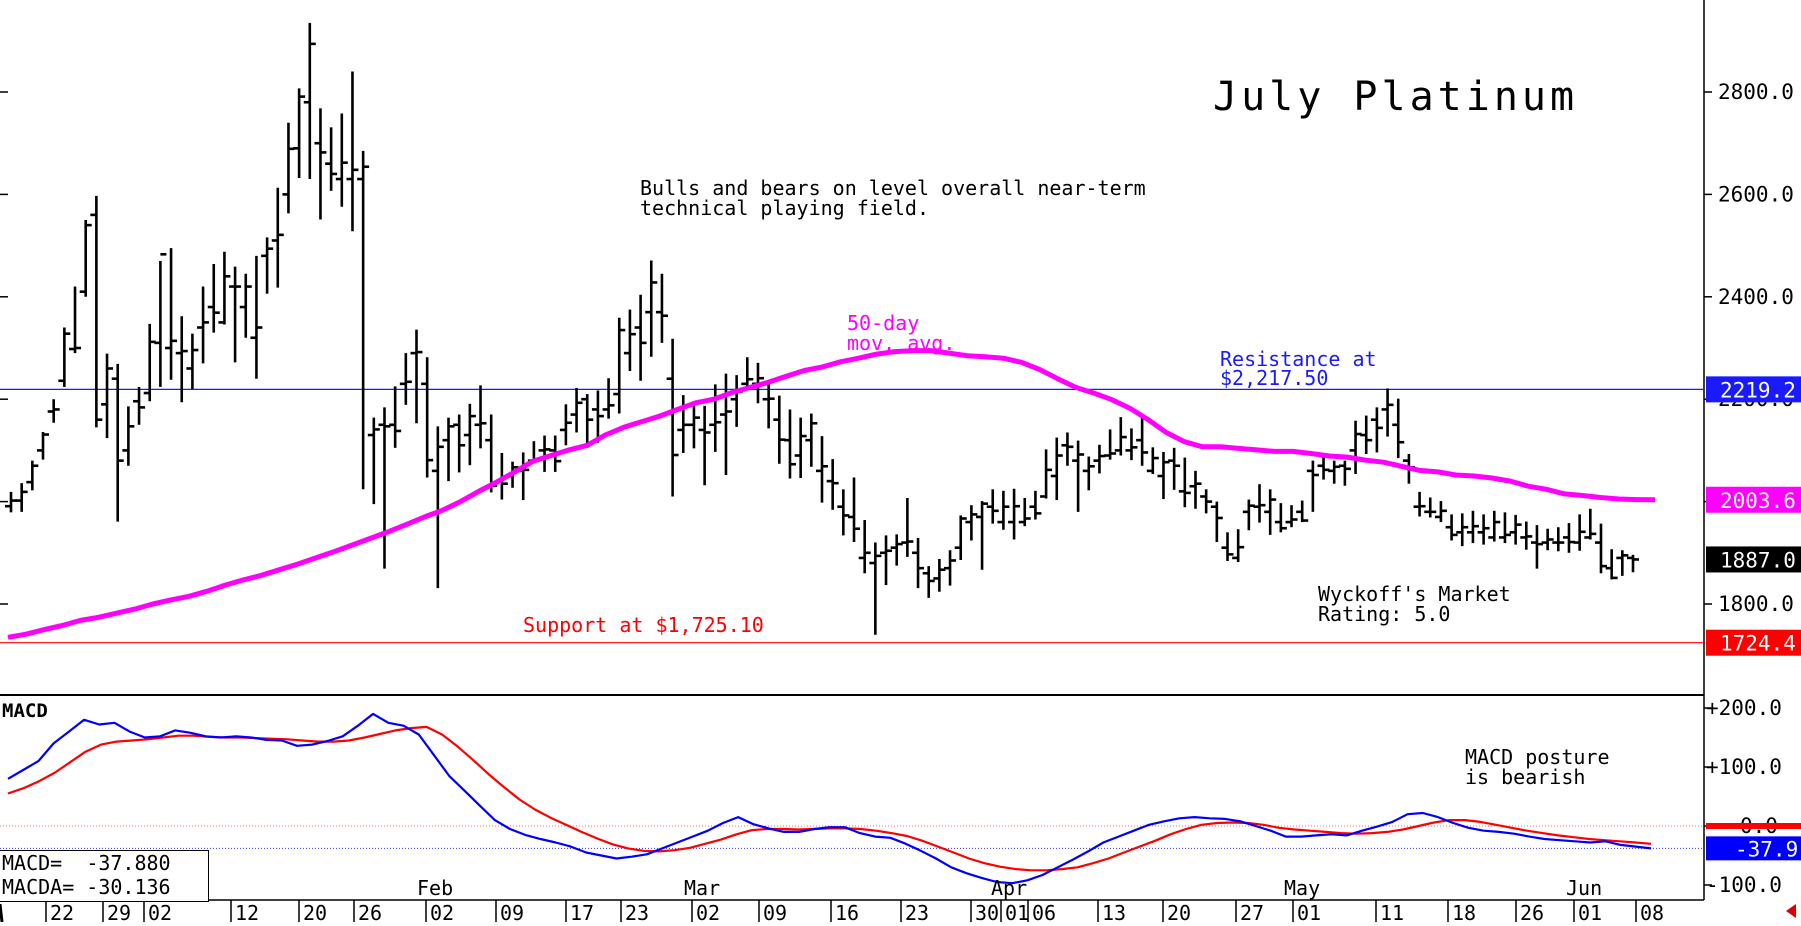  Describe the element at coordinates (1756, 194) in the screenshot. I see `price-tick-label: 2600.0` at that location.